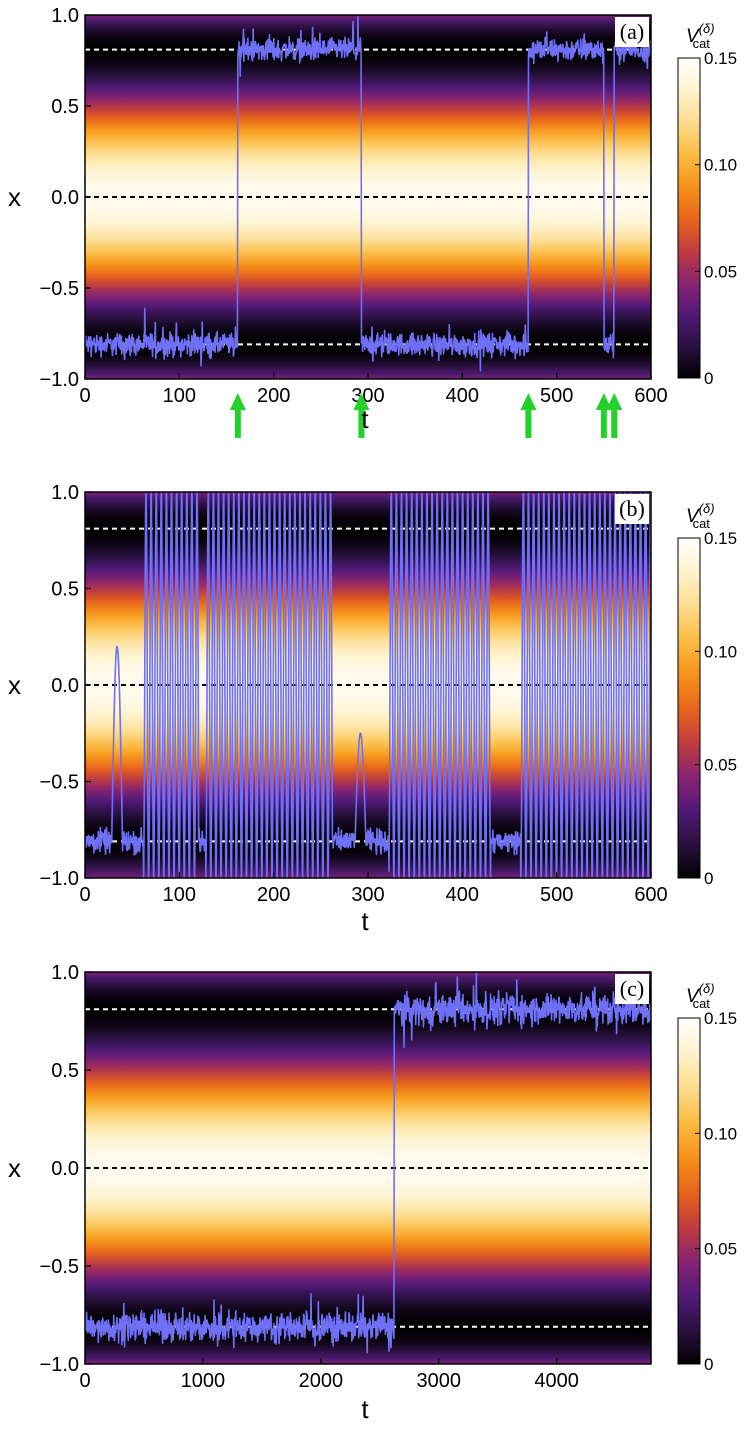 This screenshot has height=1430, width=747. I want to click on panel-label: (a), so click(632, 31).